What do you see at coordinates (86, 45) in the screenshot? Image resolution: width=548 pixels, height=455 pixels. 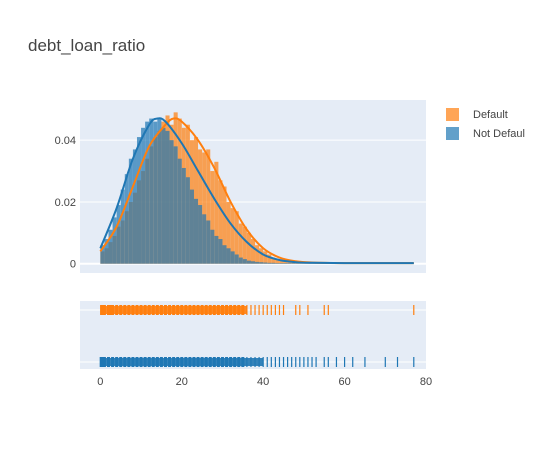 I see `chart-title: debt_loan_ratio` at bounding box center [86, 45].